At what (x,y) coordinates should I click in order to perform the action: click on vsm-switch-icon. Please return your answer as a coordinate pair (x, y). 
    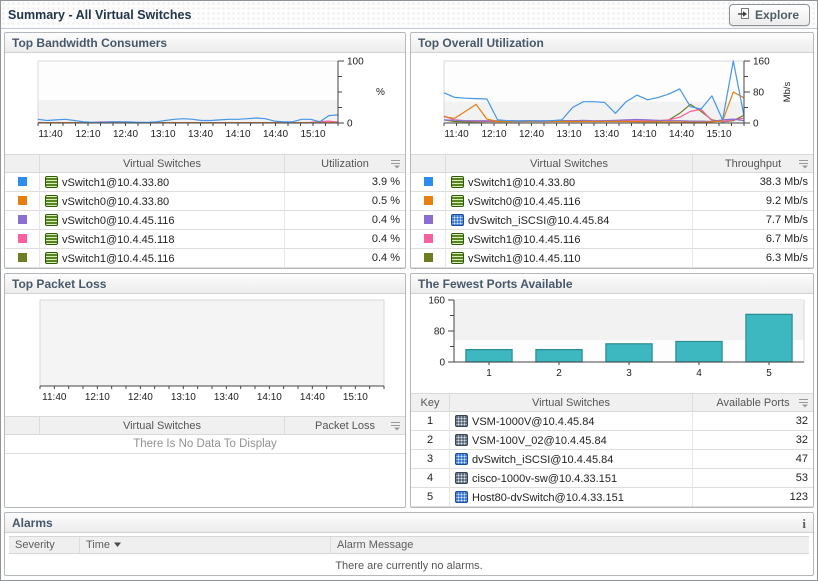
    Looking at the image, I should click on (461, 477).